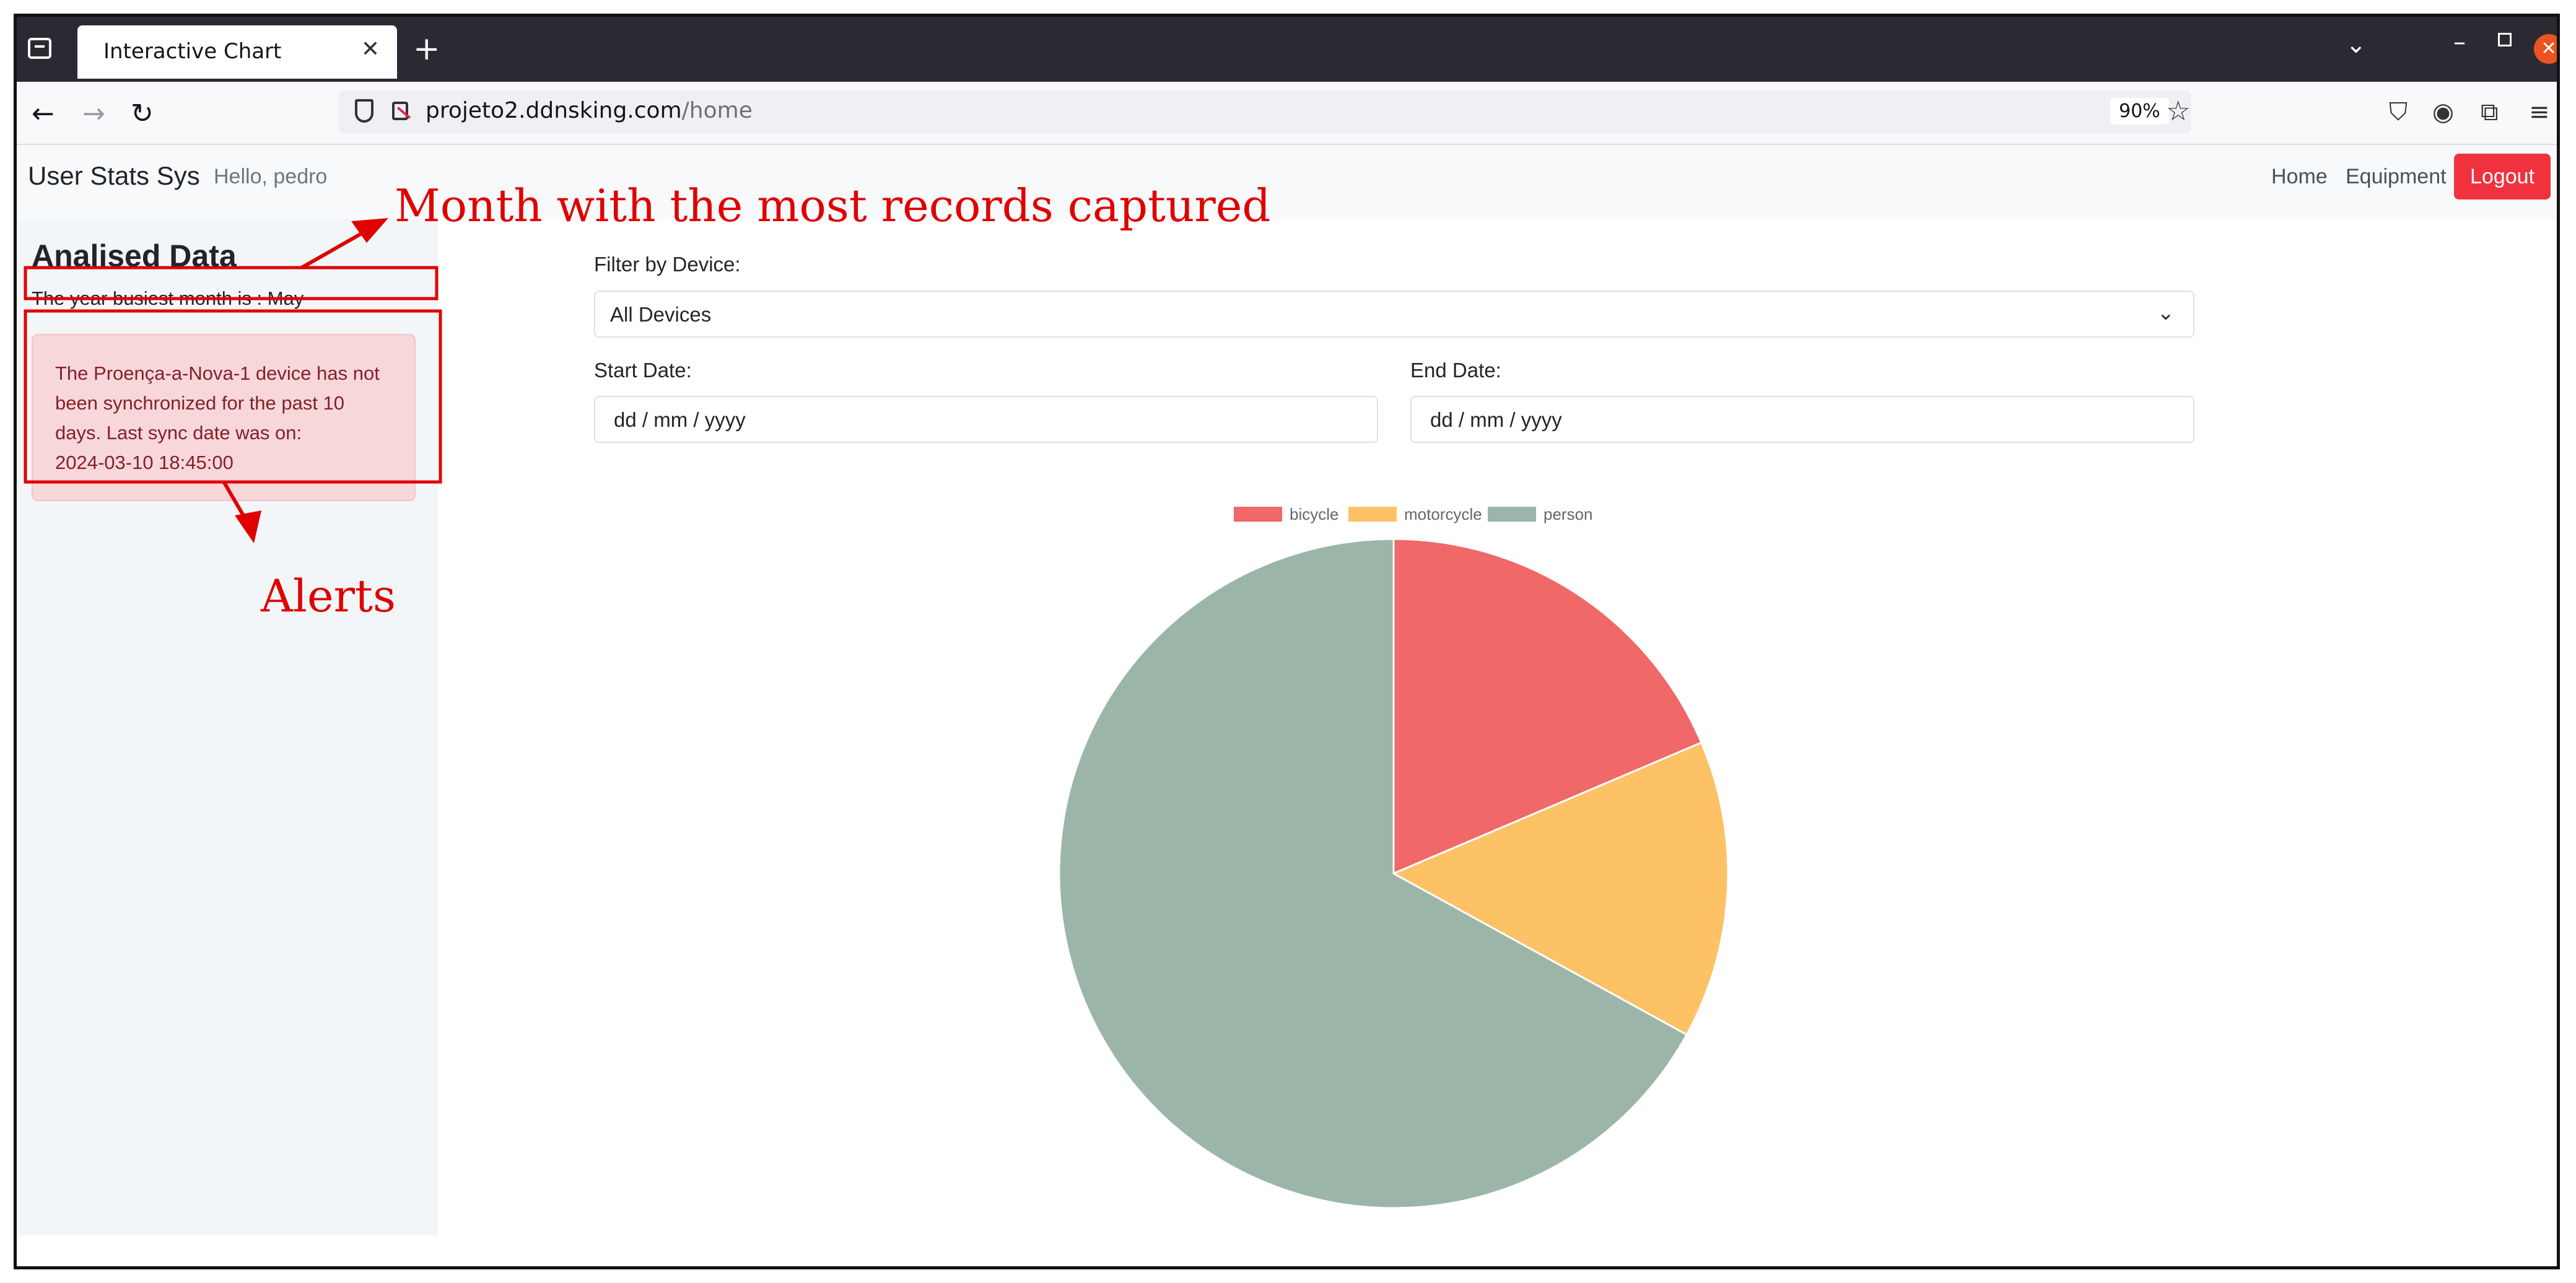  What do you see at coordinates (667, 264) in the screenshot?
I see `device-filter-label: Filter by Device:` at bounding box center [667, 264].